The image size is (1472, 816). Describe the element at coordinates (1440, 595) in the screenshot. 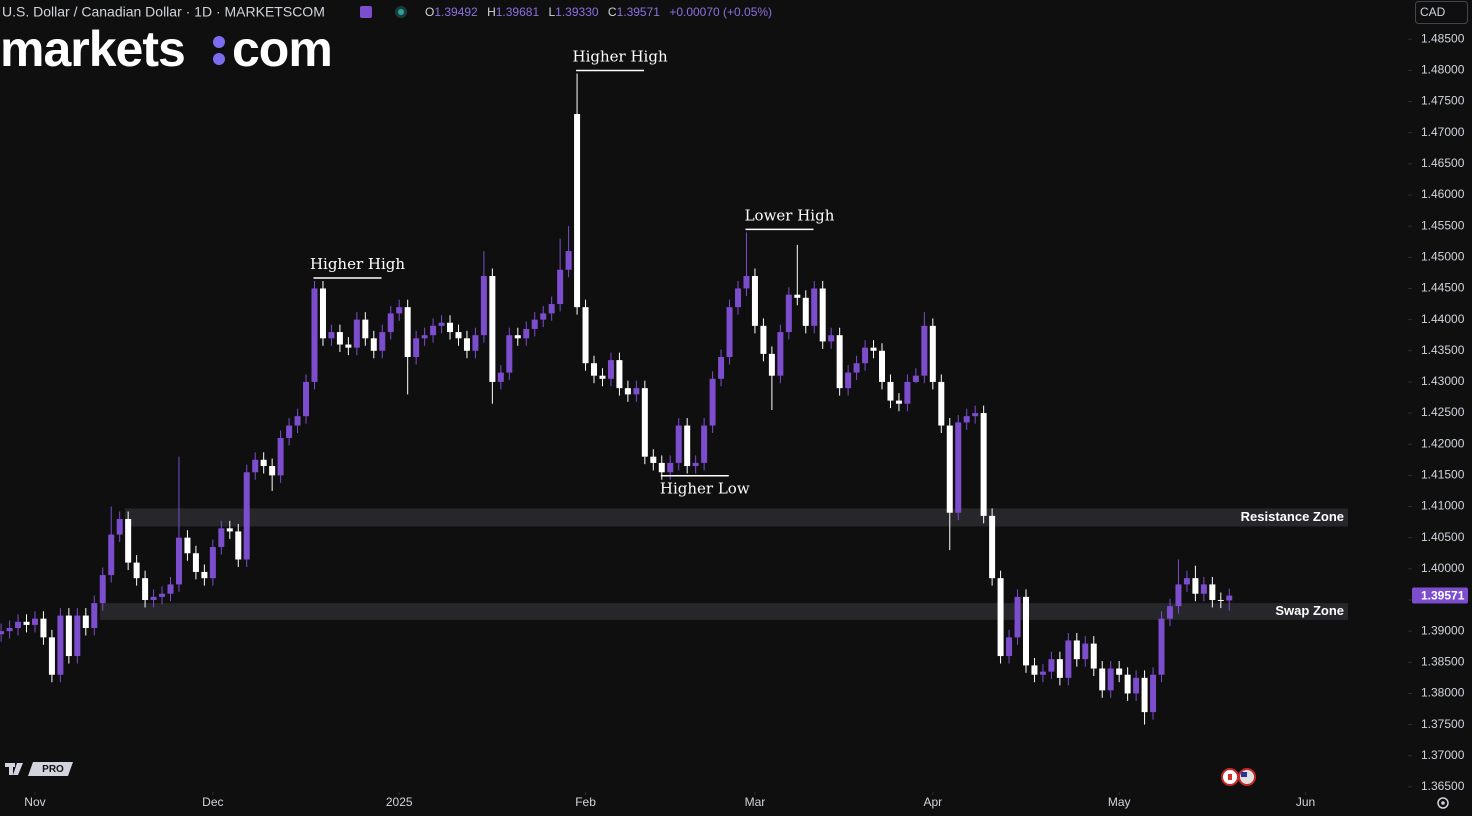

I see `last-price-tag` at that location.